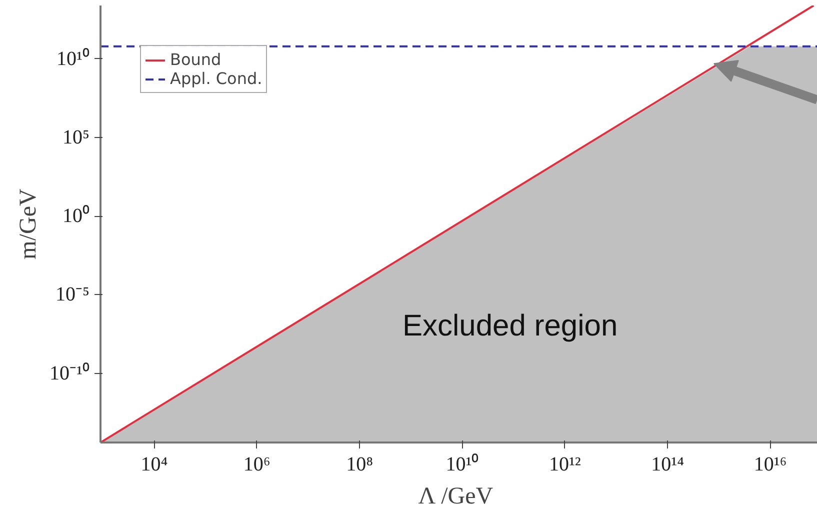 This screenshot has width=817, height=512. I want to click on annotation: Excluded region, so click(510, 326).